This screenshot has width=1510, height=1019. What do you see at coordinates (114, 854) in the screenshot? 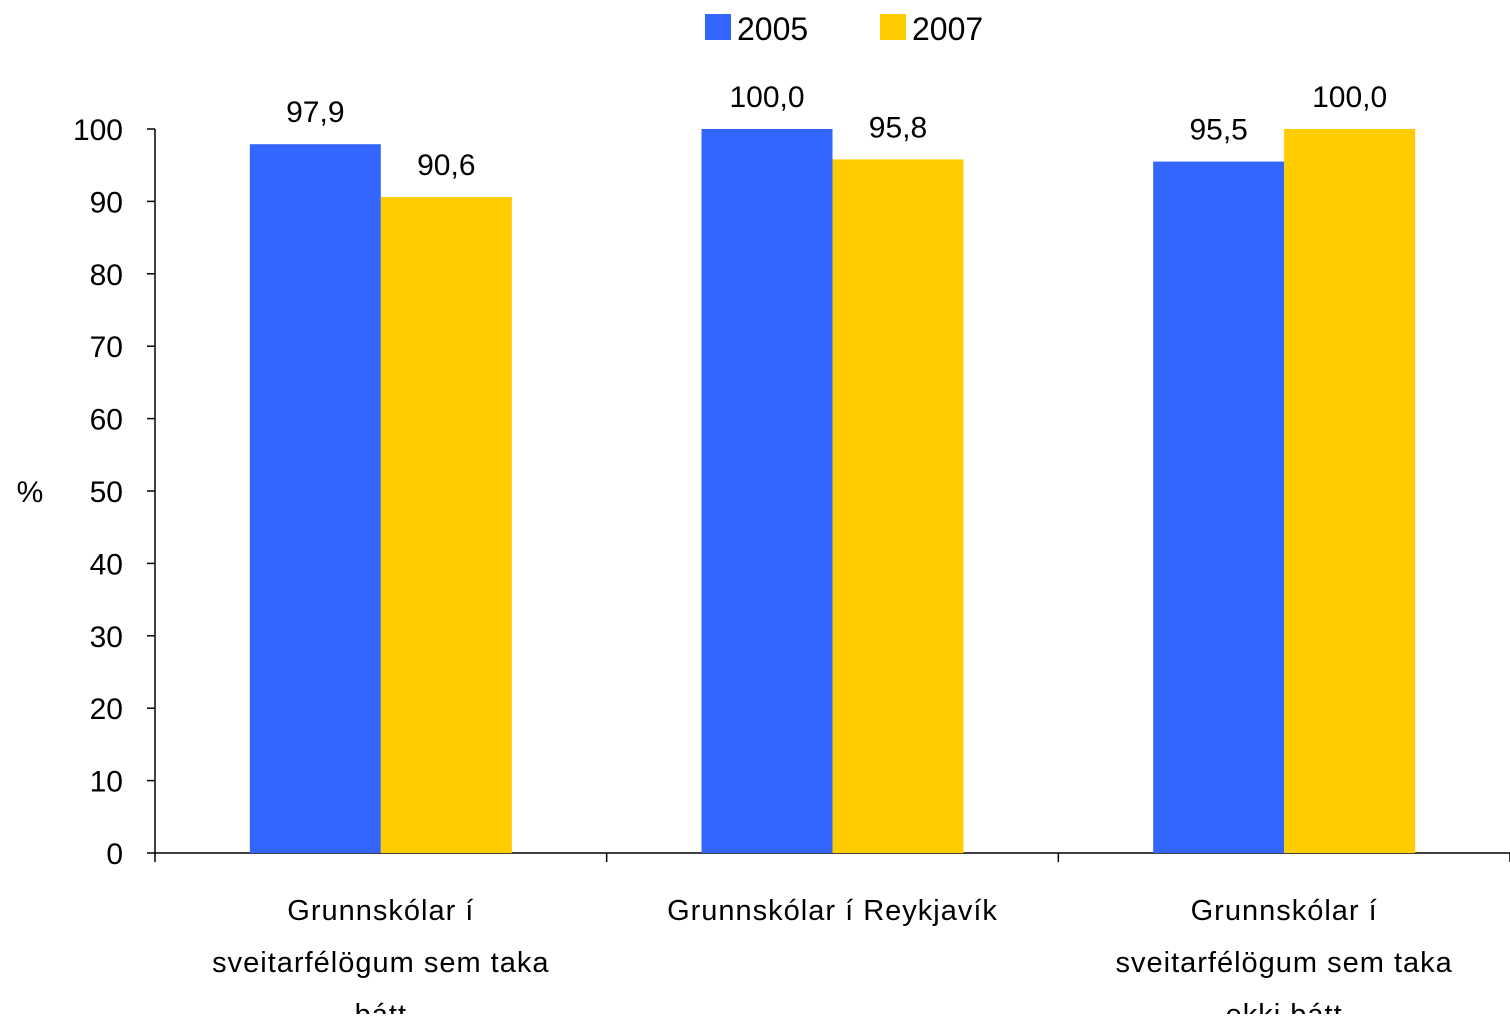
I see `y-tick-label: 0` at bounding box center [114, 854].